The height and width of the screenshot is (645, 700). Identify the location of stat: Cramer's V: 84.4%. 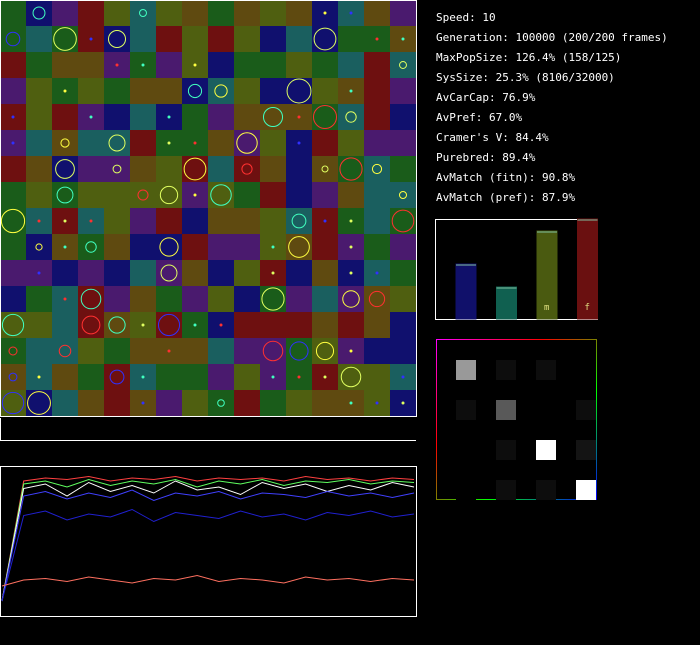
(492, 137).